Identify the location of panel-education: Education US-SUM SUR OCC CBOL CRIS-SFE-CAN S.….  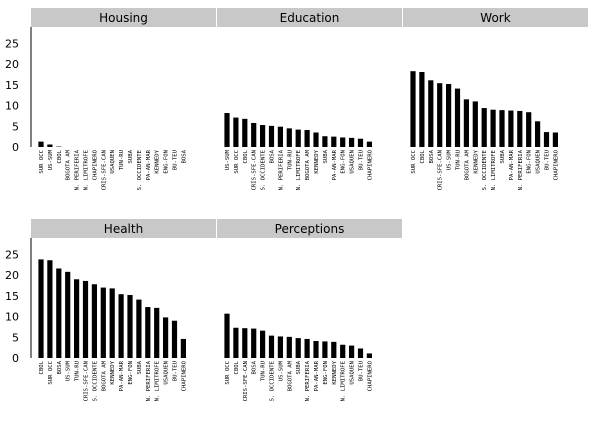
(309, 99).